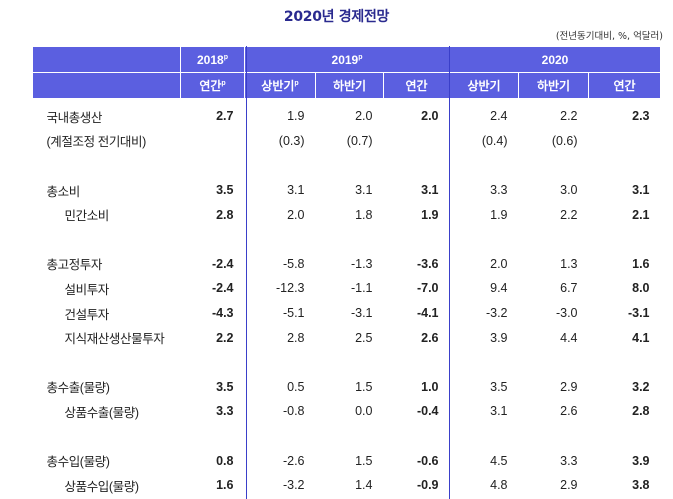  I want to click on header-2020: 2020, so click(555, 59).